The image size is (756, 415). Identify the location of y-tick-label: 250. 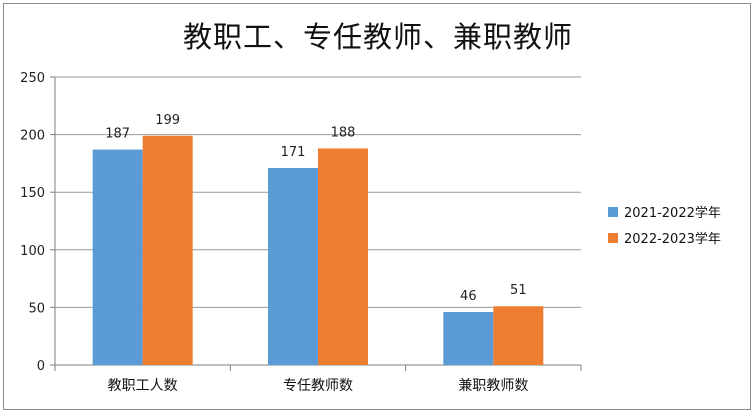
(32, 78).